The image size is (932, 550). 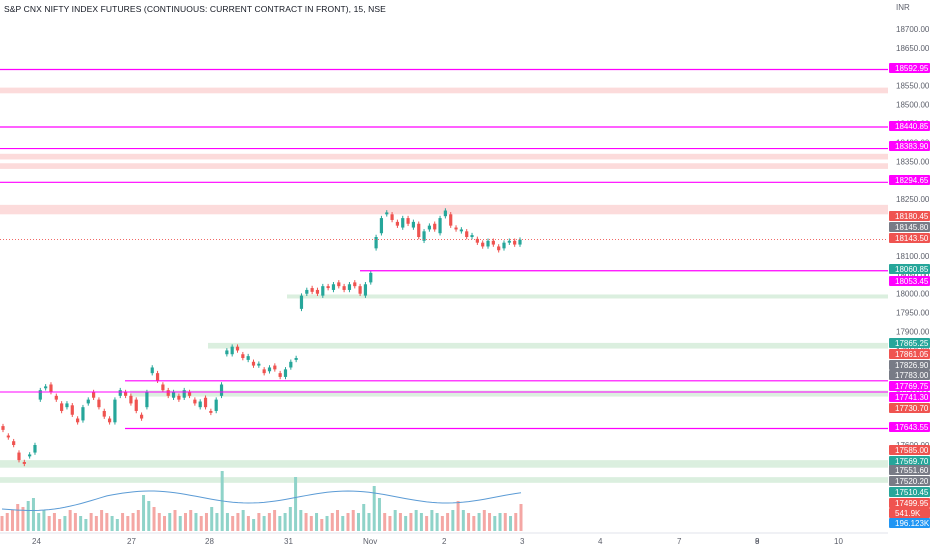 What do you see at coordinates (909, 450) in the screenshot?
I see `price-badge: 17585.00` at bounding box center [909, 450].